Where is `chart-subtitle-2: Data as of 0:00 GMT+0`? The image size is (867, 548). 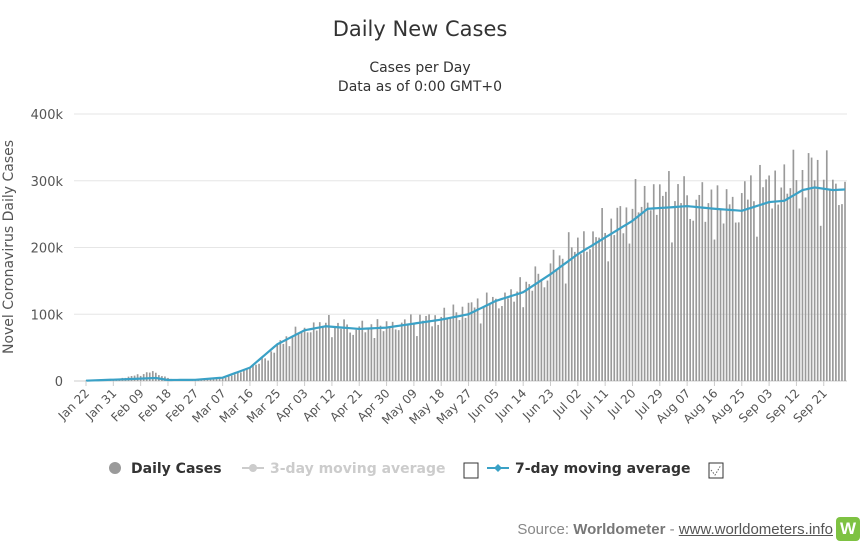 chart-subtitle-2: Data as of 0:00 GMT+0 is located at coordinates (420, 87).